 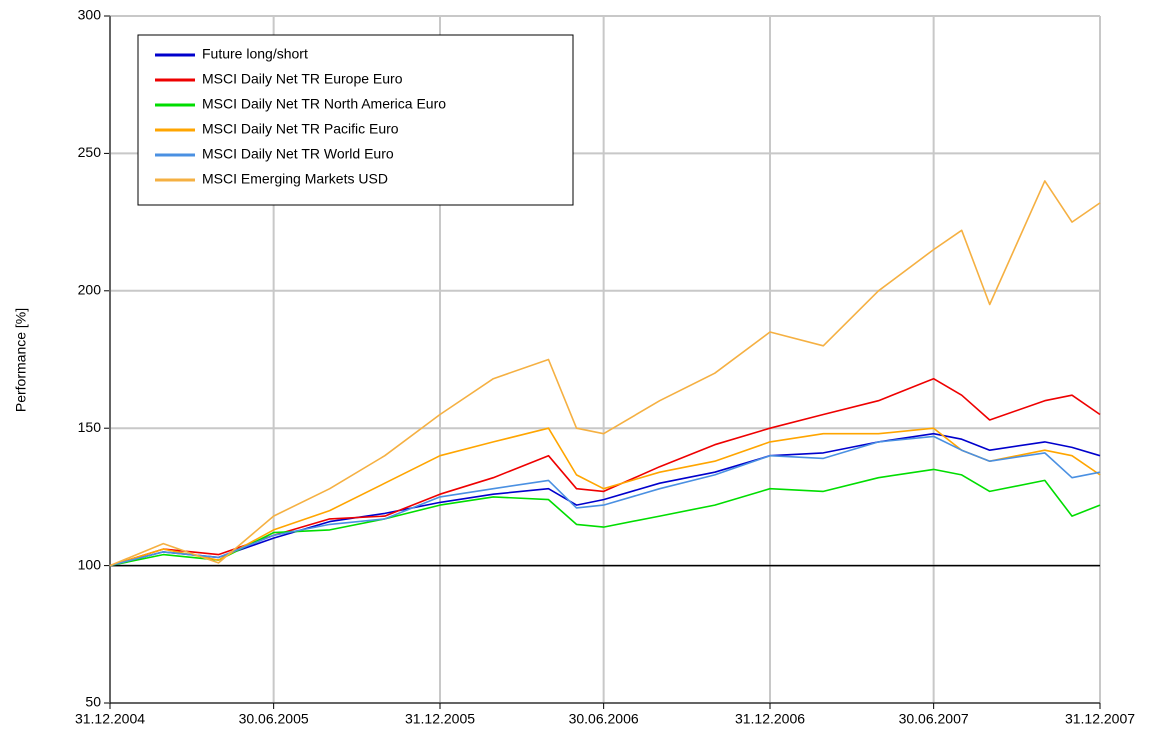 I want to click on legend-label: MSCI Daily Net TR Europe Euro, so click(x=302, y=79).